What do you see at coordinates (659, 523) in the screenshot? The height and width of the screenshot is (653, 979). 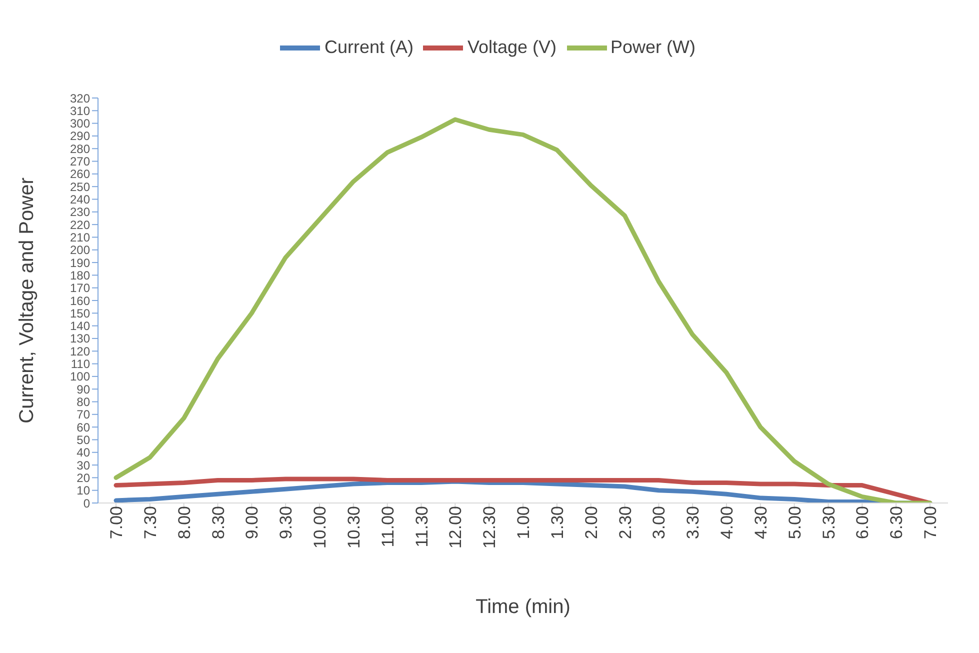 I see `x-tick-label: 3.00` at bounding box center [659, 523].